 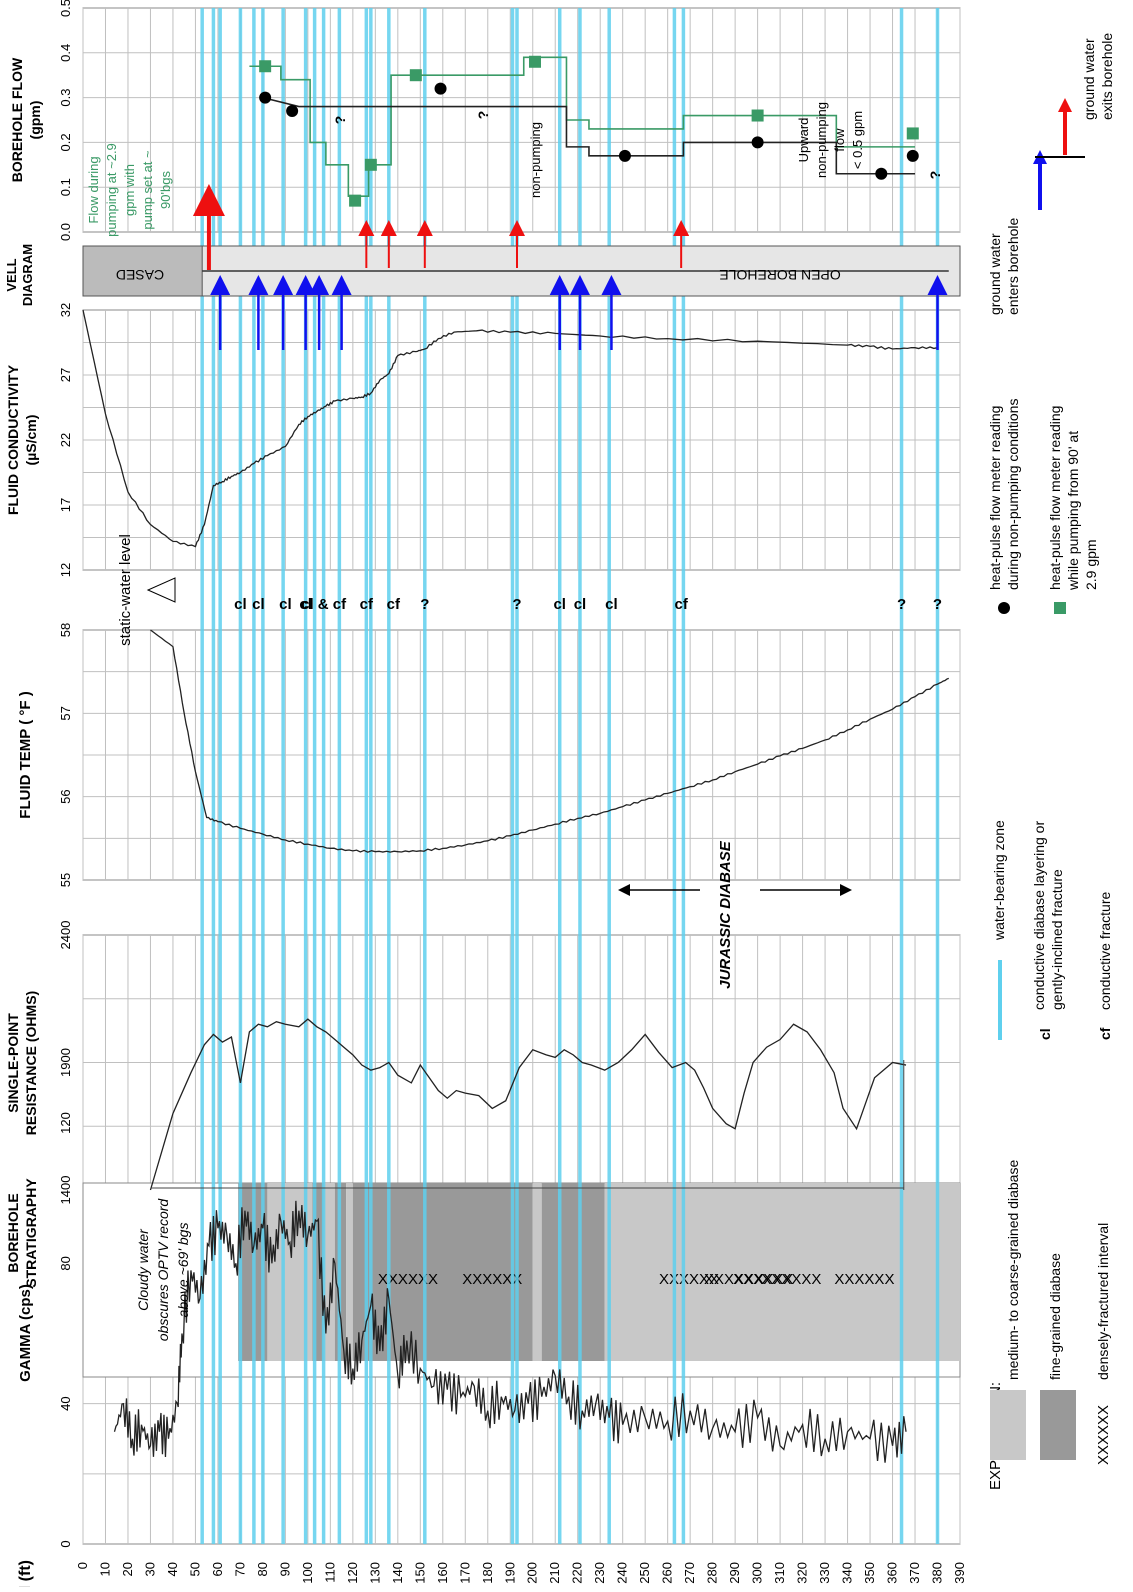 What do you see at coordinates (959, 1573) in the screenshot?
I see `depth-tick-label: 390` at bounding box center [959, 1573].